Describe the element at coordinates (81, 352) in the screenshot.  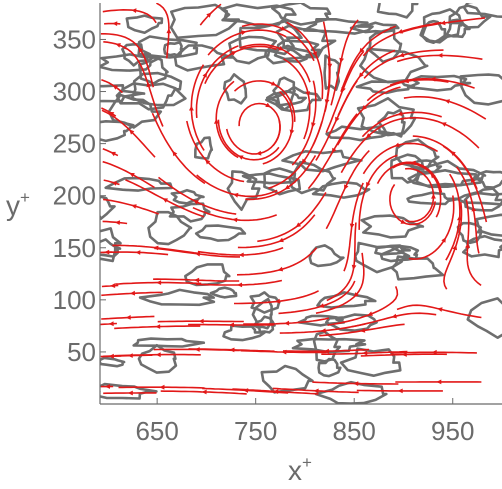
I see `y-tick-label: 50` at that location.